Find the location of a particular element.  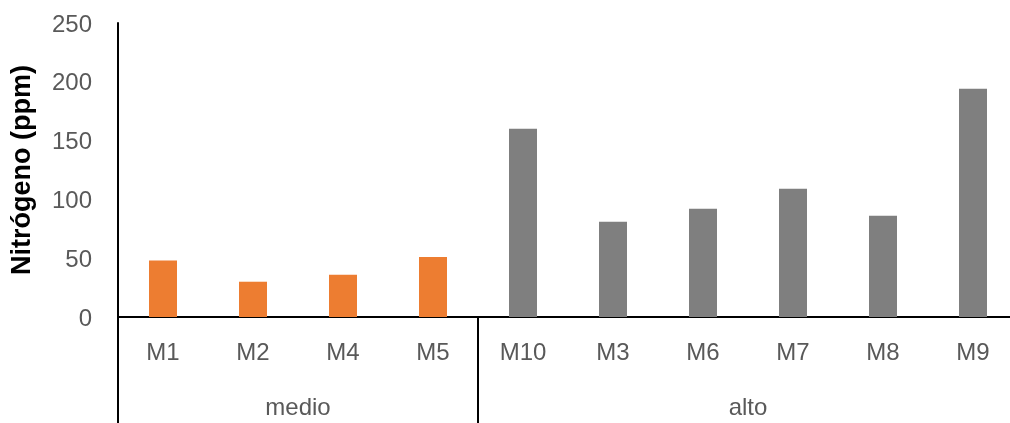

y-tick-label: 50 is located at coordinates (78, 258).